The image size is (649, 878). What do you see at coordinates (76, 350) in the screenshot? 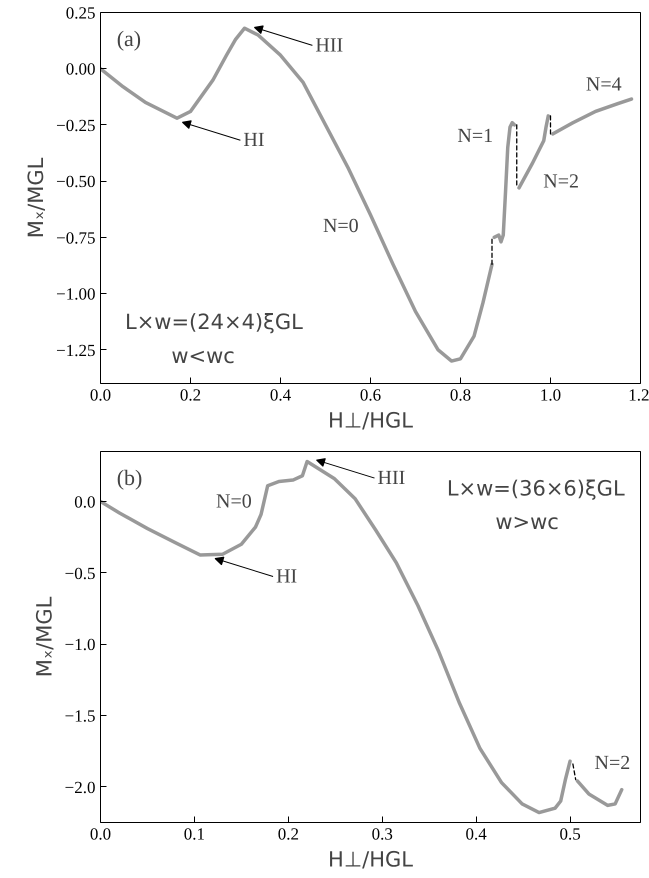
I see `y-tick-label: −1.25` at bounding box center [76, 350].